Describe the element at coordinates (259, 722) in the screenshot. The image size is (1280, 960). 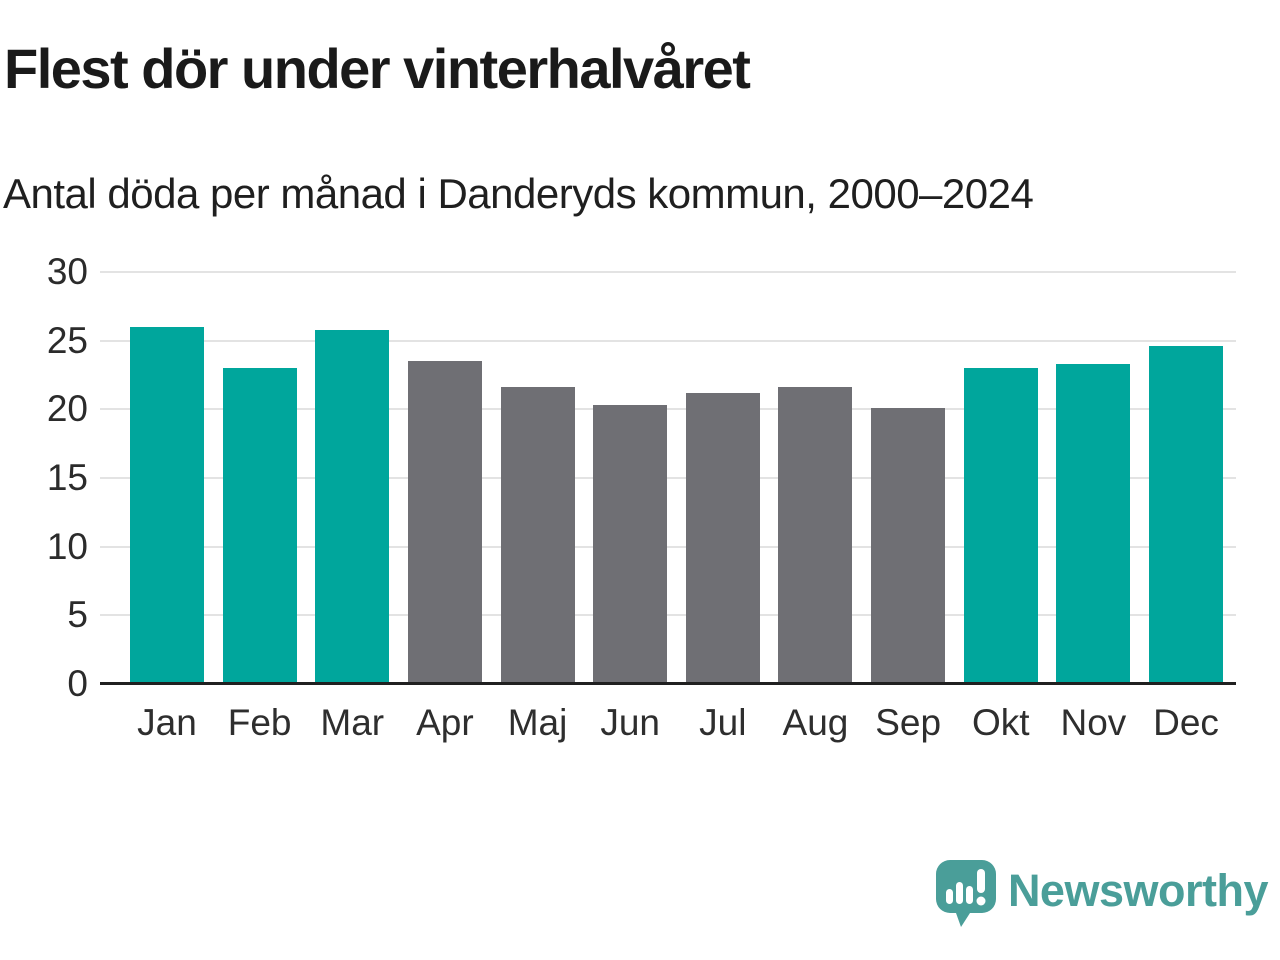
I see `x-tick-label-feb: Feb` at that location.